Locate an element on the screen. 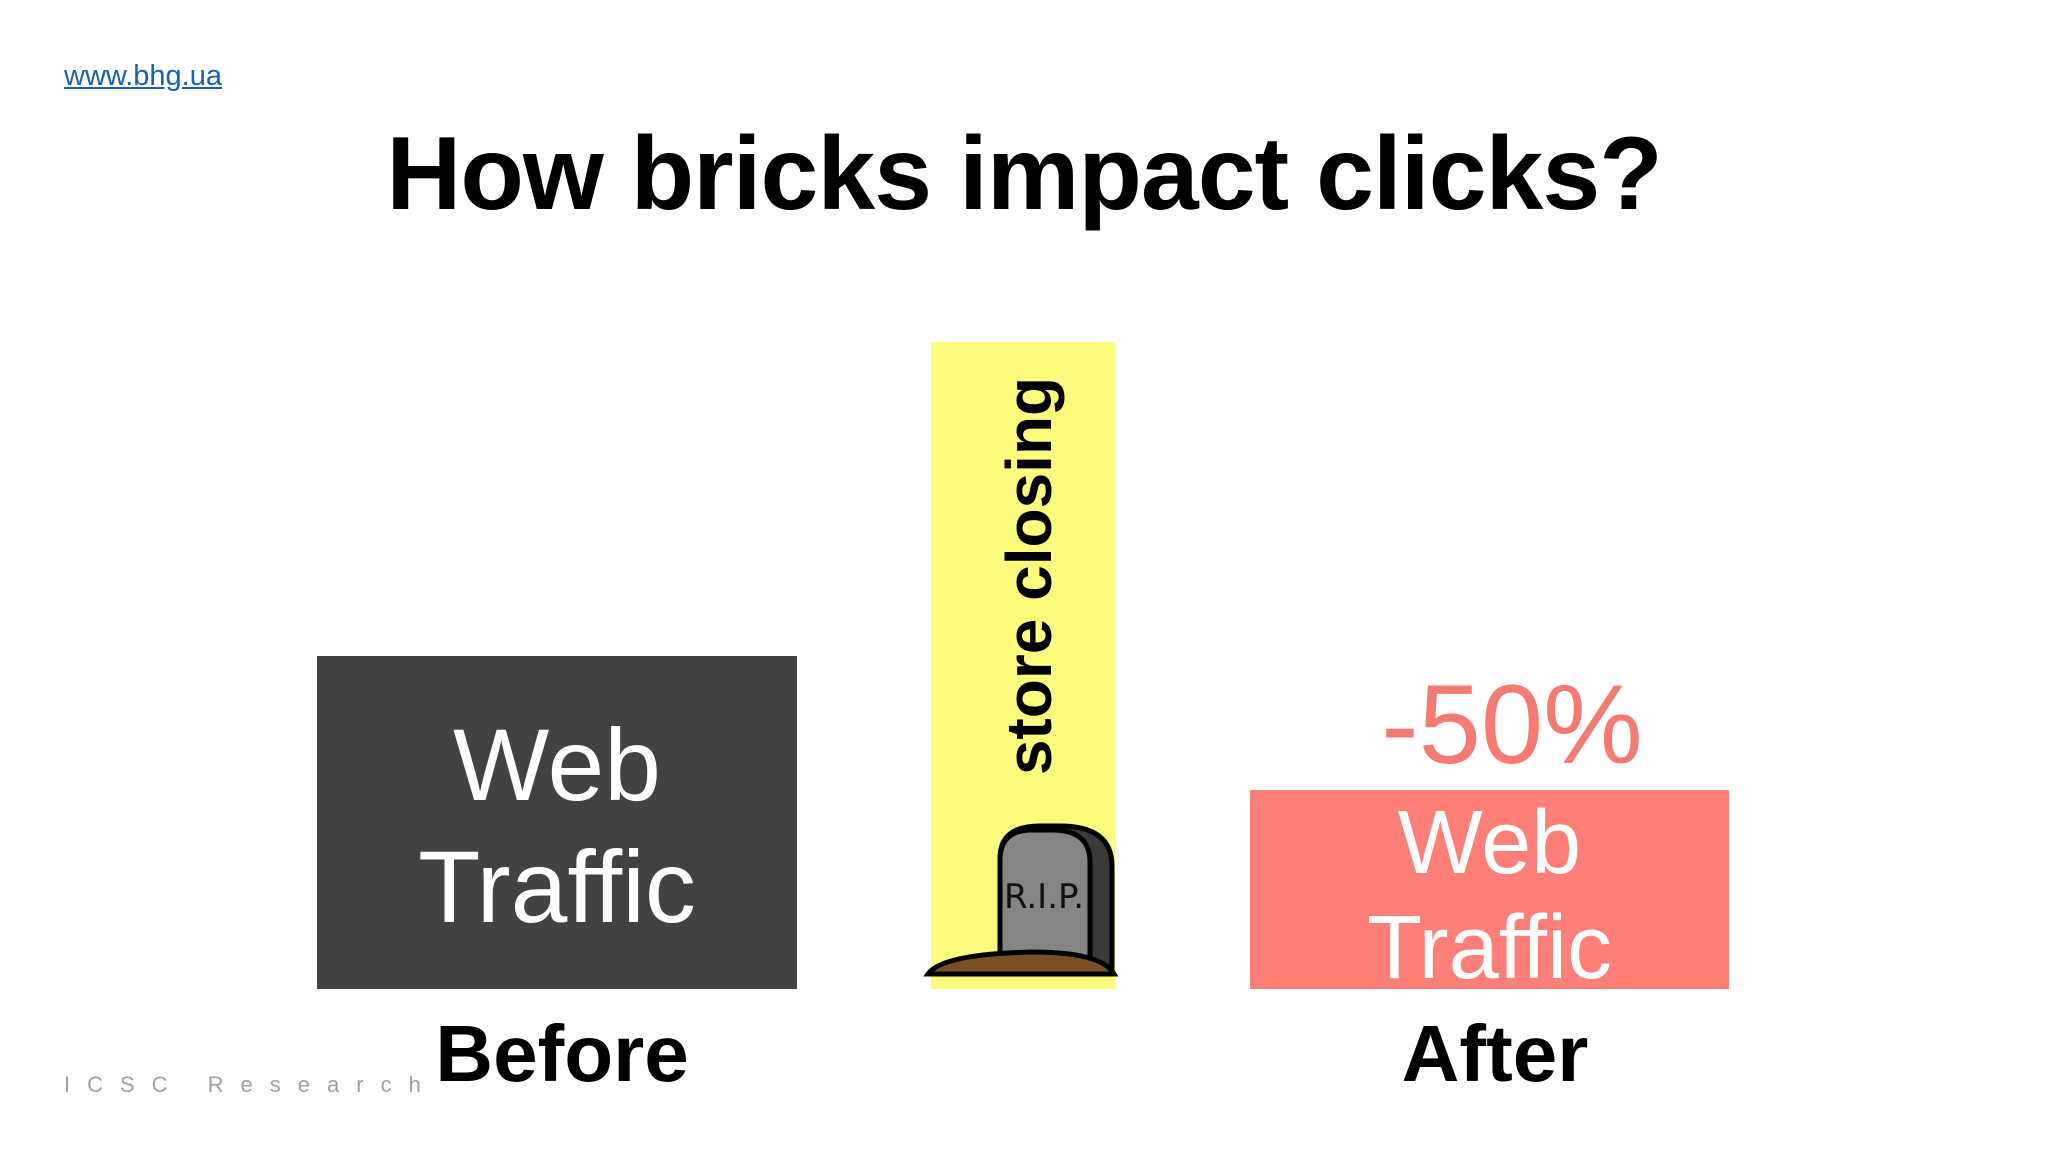  before-traffic-box: Web Traffic is located at coordinates (557, 822).